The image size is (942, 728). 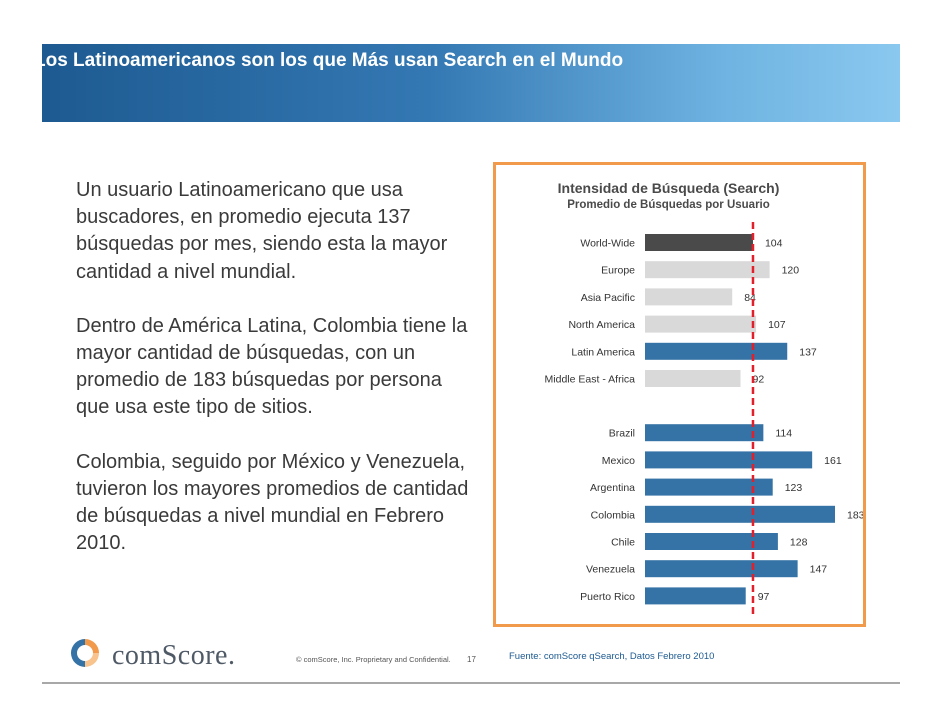 I want to click on value-label: 104, so click(x=774, y=244).